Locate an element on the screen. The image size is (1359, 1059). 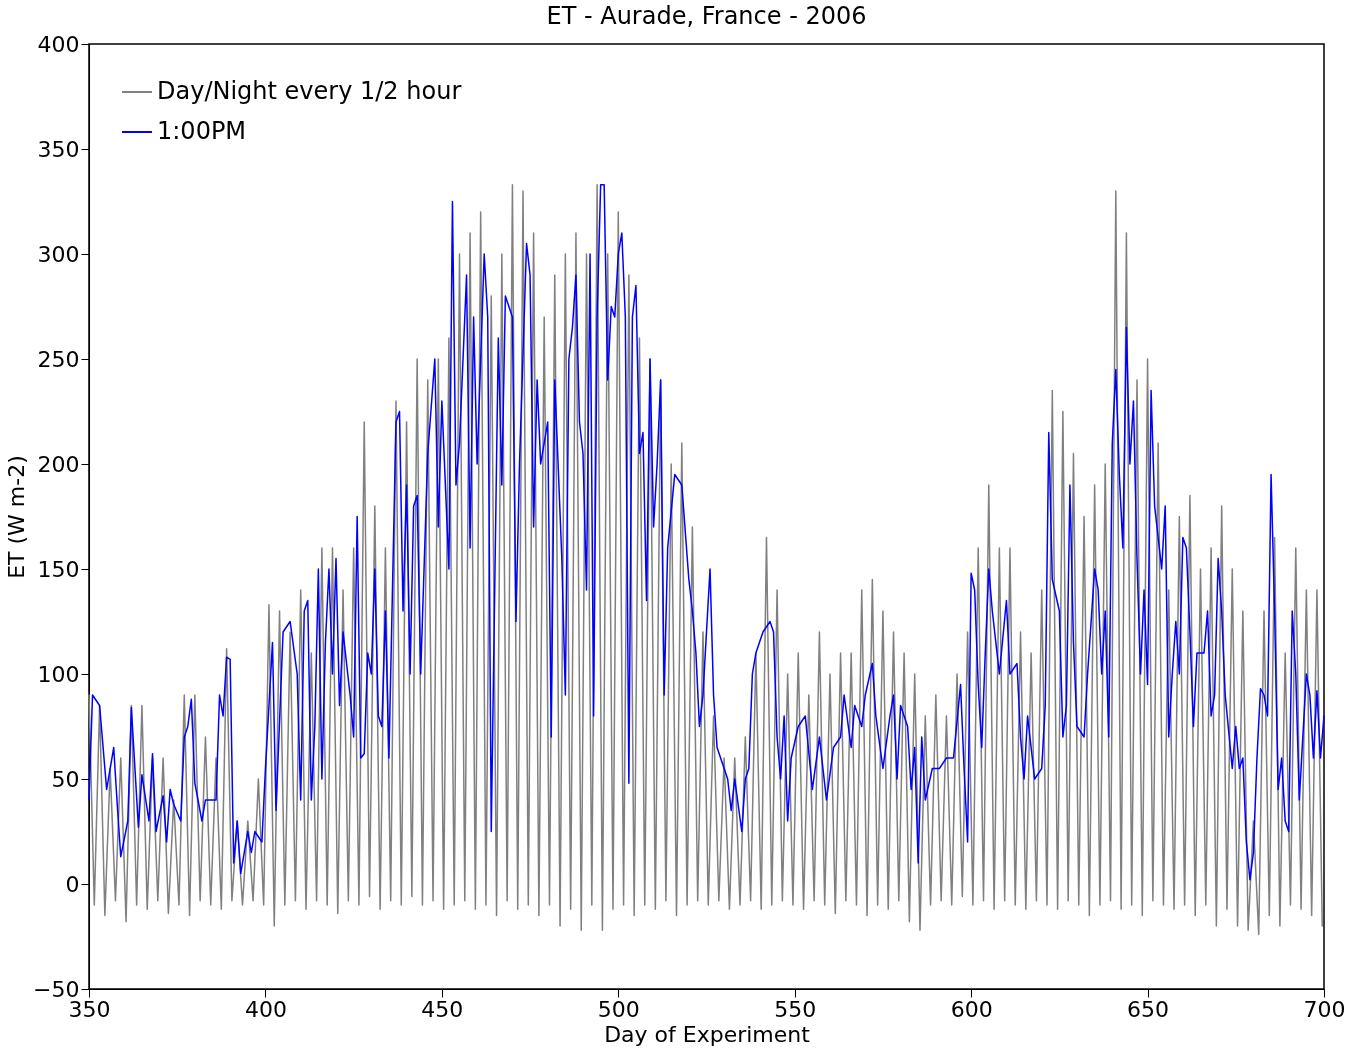
x-tick-label: 650 is located at coordinates (1148, 1009).